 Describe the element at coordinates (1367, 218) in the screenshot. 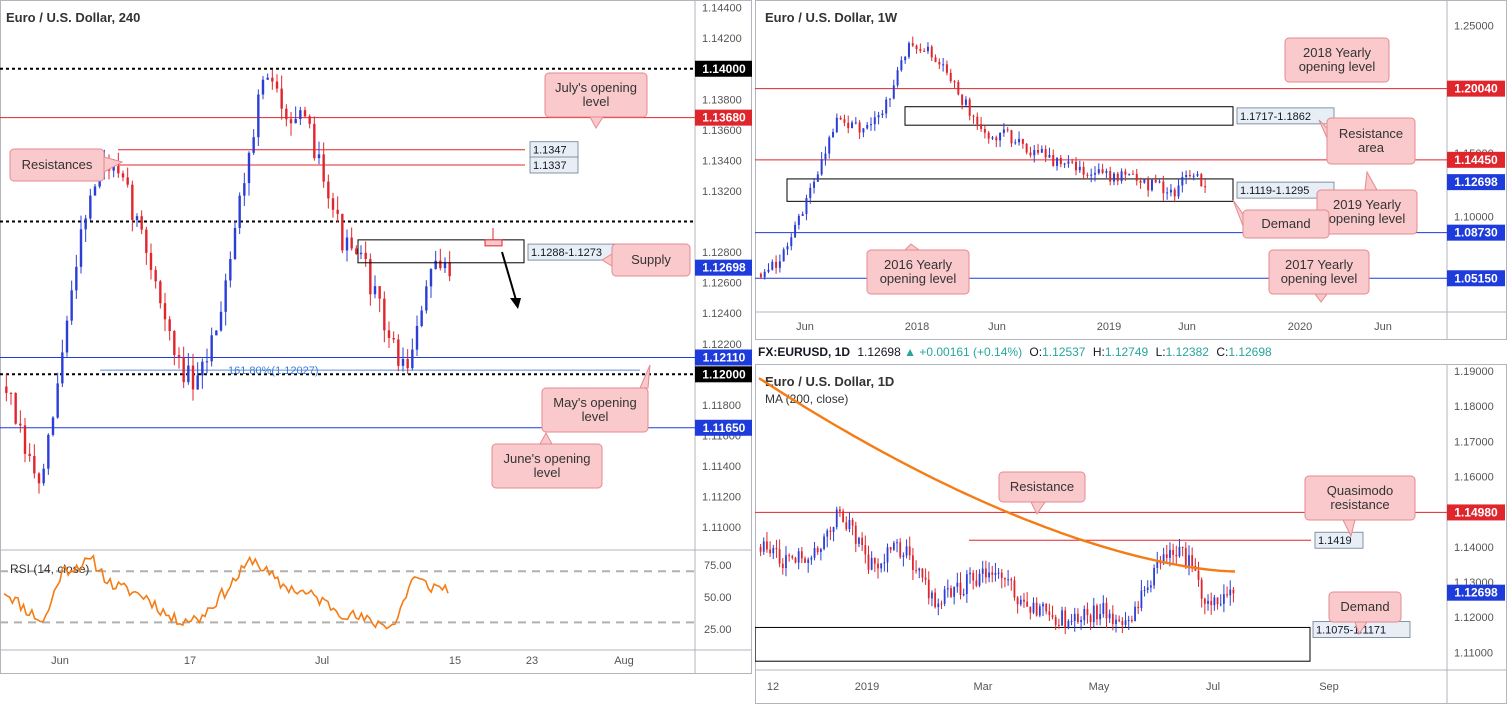

I see `w1-callout-2019-text: opening level` at that location.